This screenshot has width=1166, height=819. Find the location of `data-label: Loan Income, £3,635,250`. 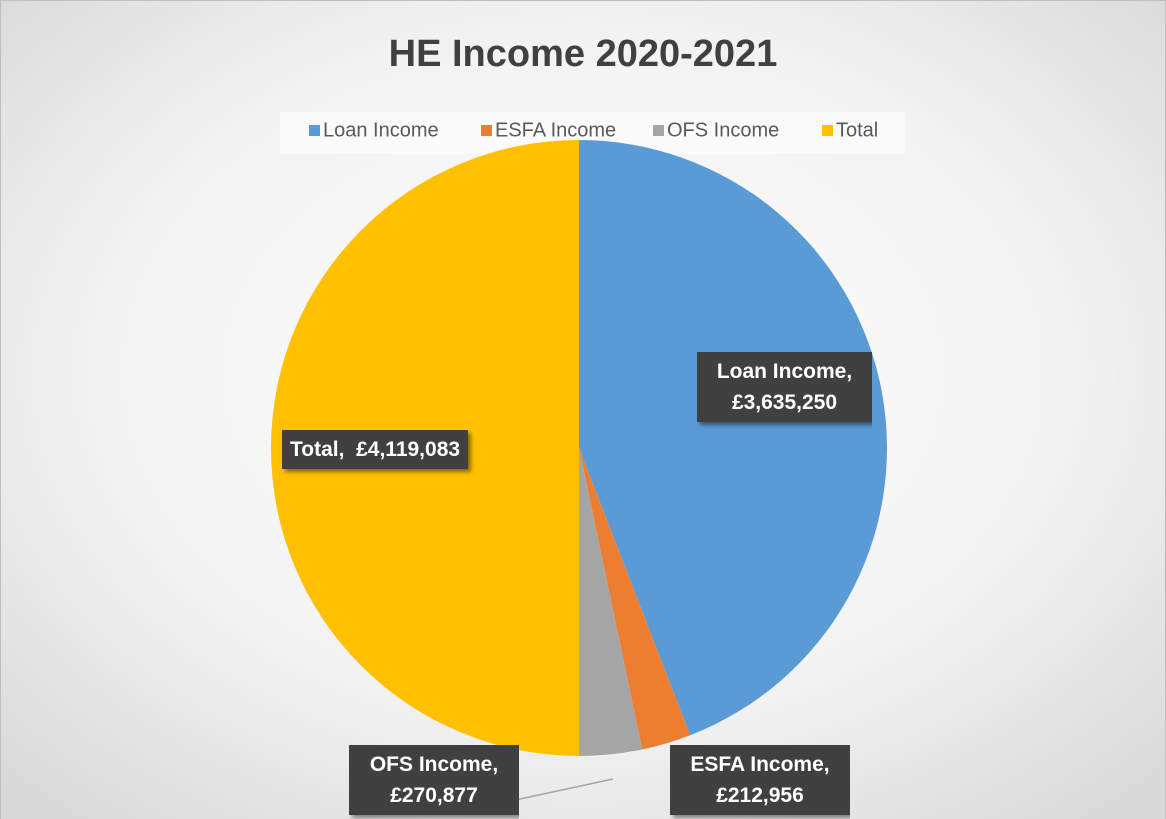

data-label: Loan Income, £3,635,250 is located at coordinates (784, 387).